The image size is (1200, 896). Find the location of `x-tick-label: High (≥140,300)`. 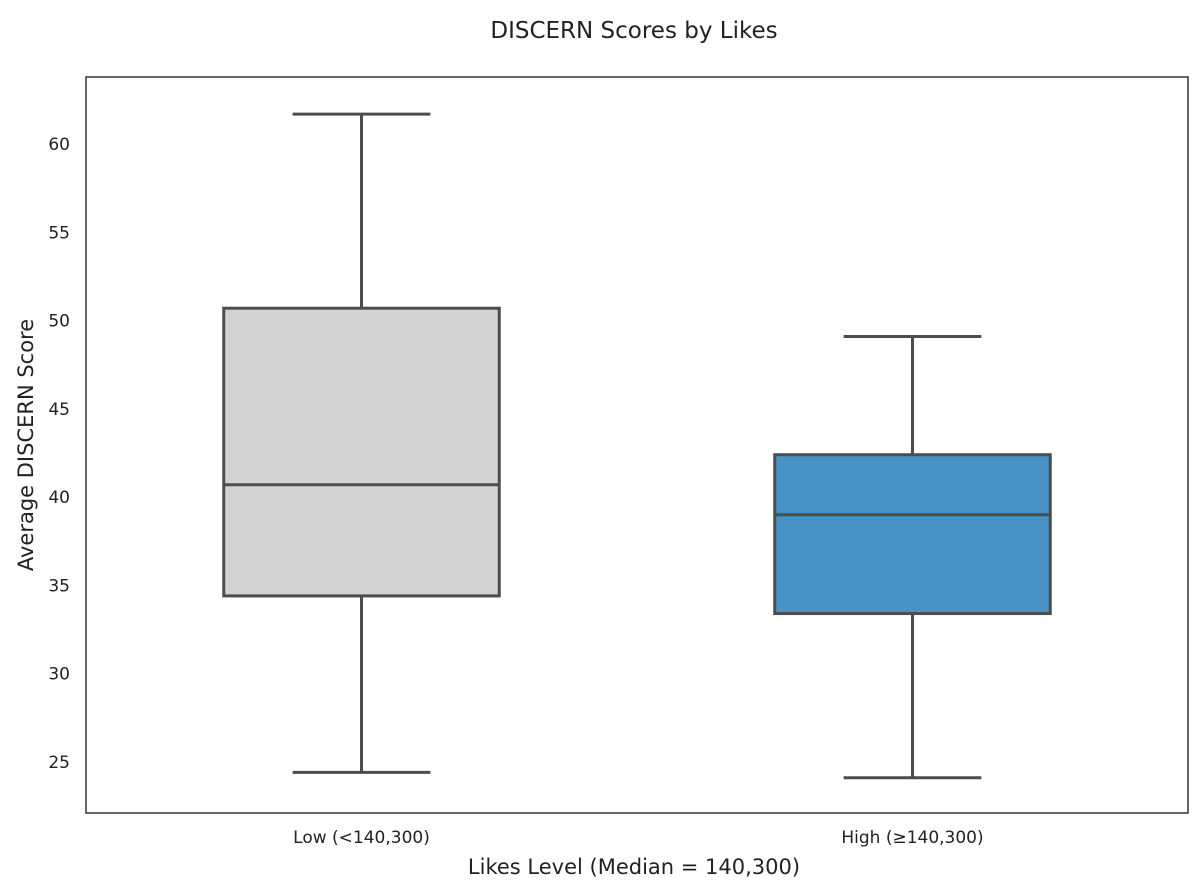

x-tick-label: High (≥140,300) is located at coordinates (912, 838).